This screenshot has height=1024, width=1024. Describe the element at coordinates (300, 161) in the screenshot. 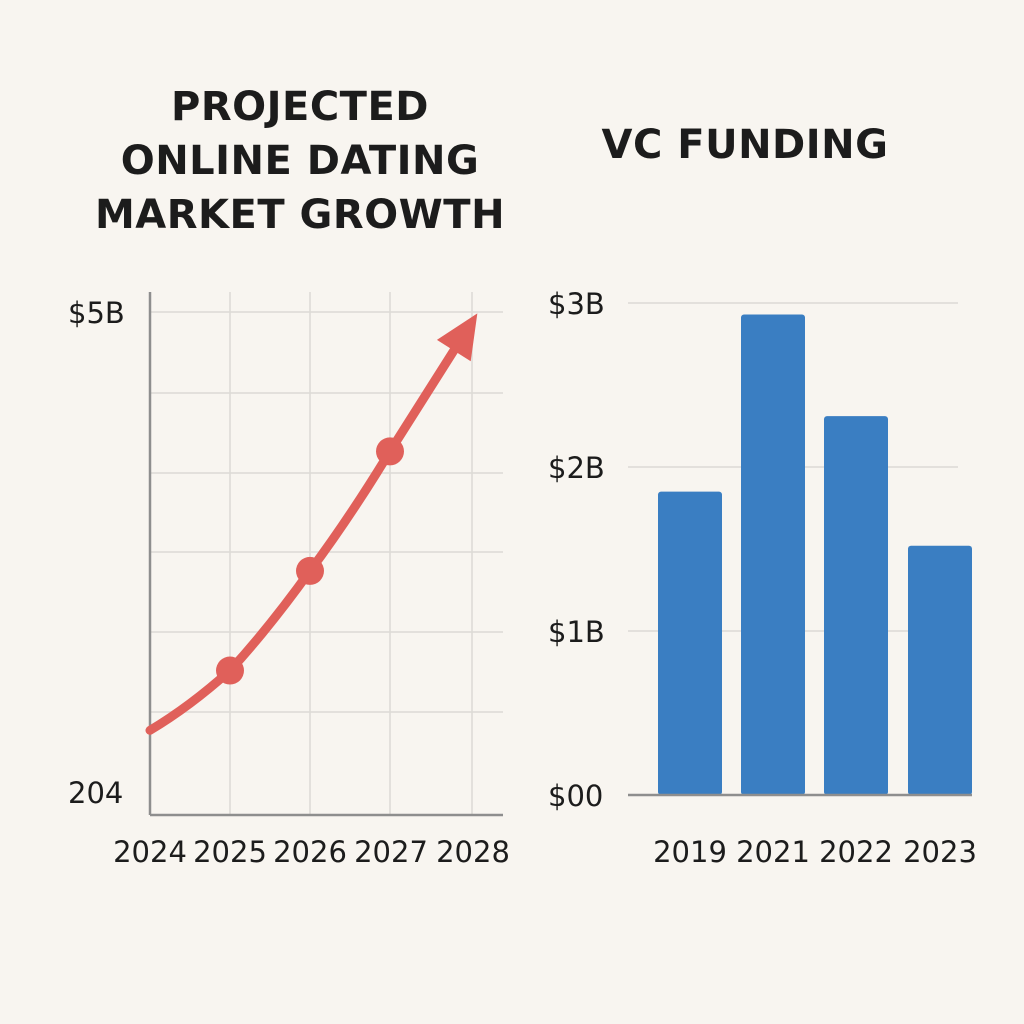

I see `market-growth-title: PROJECTED ONLINE DATING MARKET GROWTH` at that location.